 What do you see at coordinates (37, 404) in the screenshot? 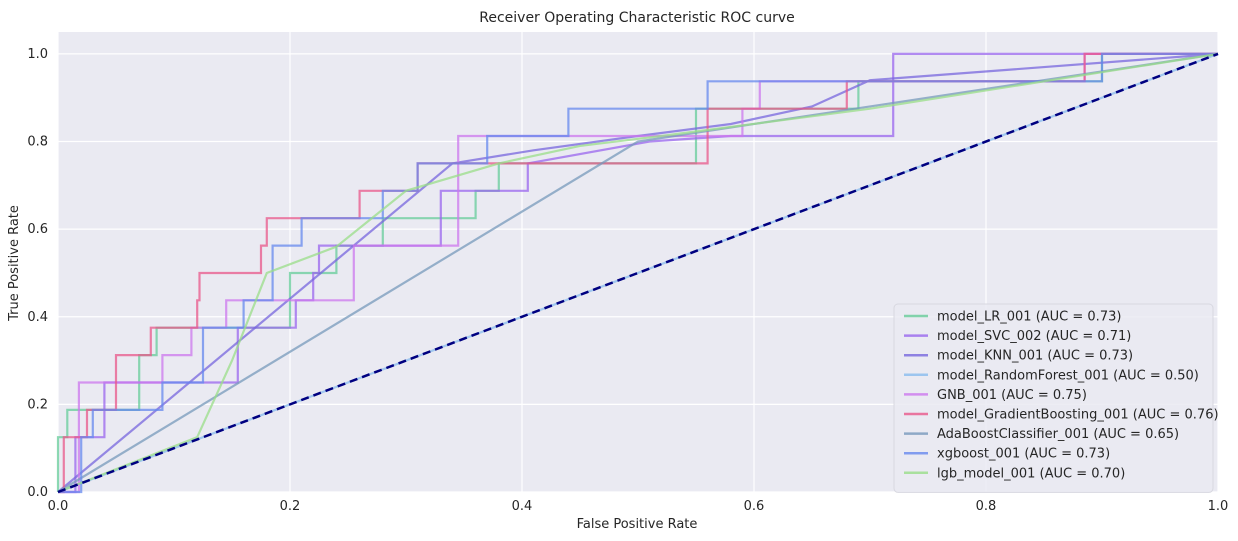
I see `y-tick-label: 0.2` at bounding box center [37, 404].